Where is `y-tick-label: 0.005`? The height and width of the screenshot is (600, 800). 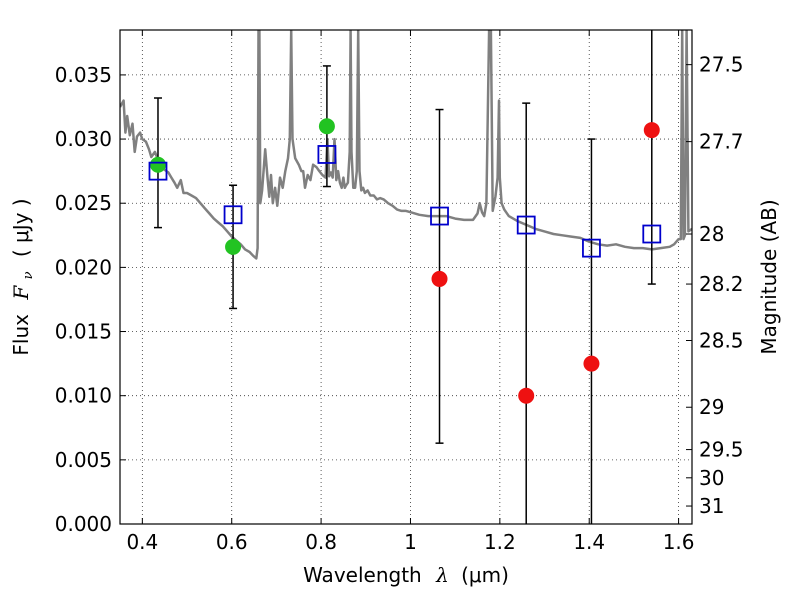
y-tick-label: 0.005 is located at coordinates (83, 460).